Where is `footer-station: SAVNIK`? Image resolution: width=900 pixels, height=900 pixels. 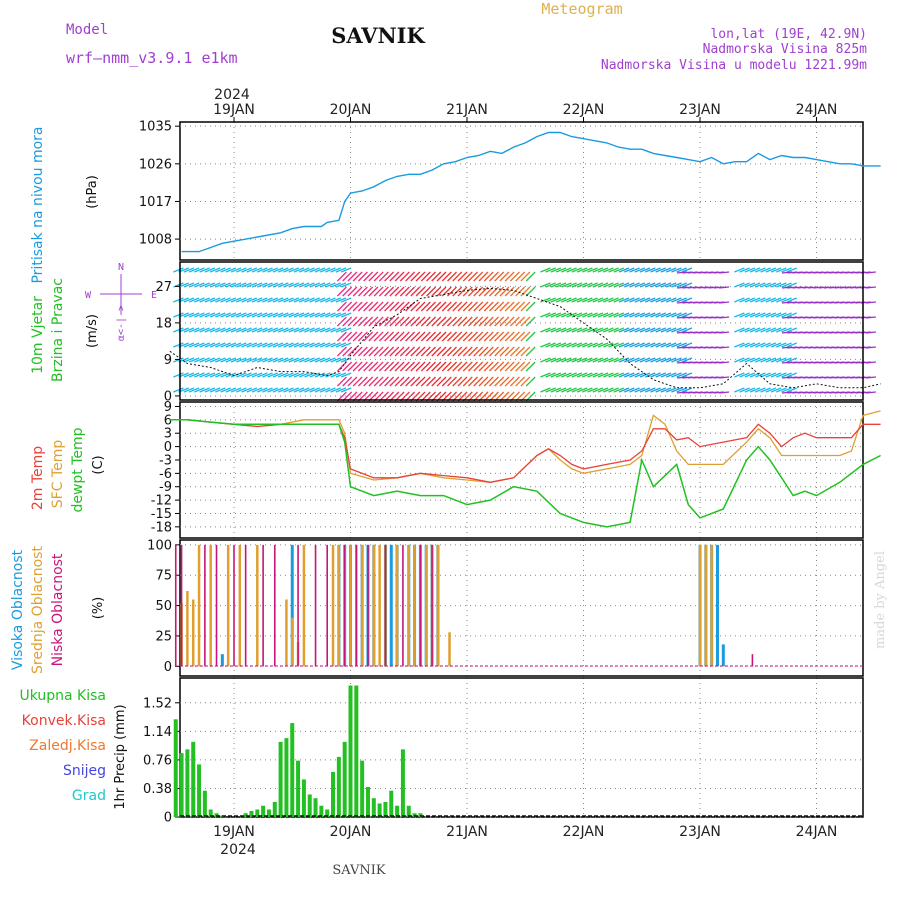
footer-station: SAVNIK is located at coordinates (359, 870).